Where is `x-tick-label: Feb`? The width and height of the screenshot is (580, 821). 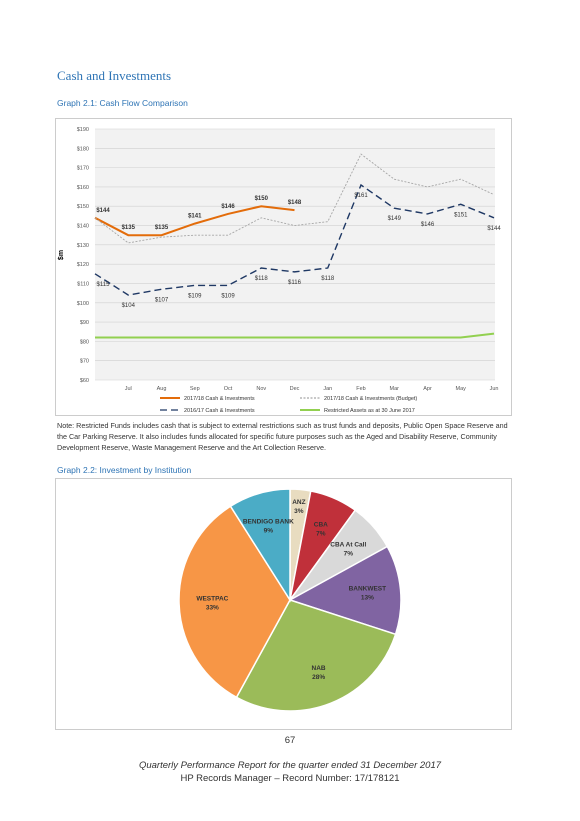 x-tick-label: Feb is located at coordinates (360, 389).